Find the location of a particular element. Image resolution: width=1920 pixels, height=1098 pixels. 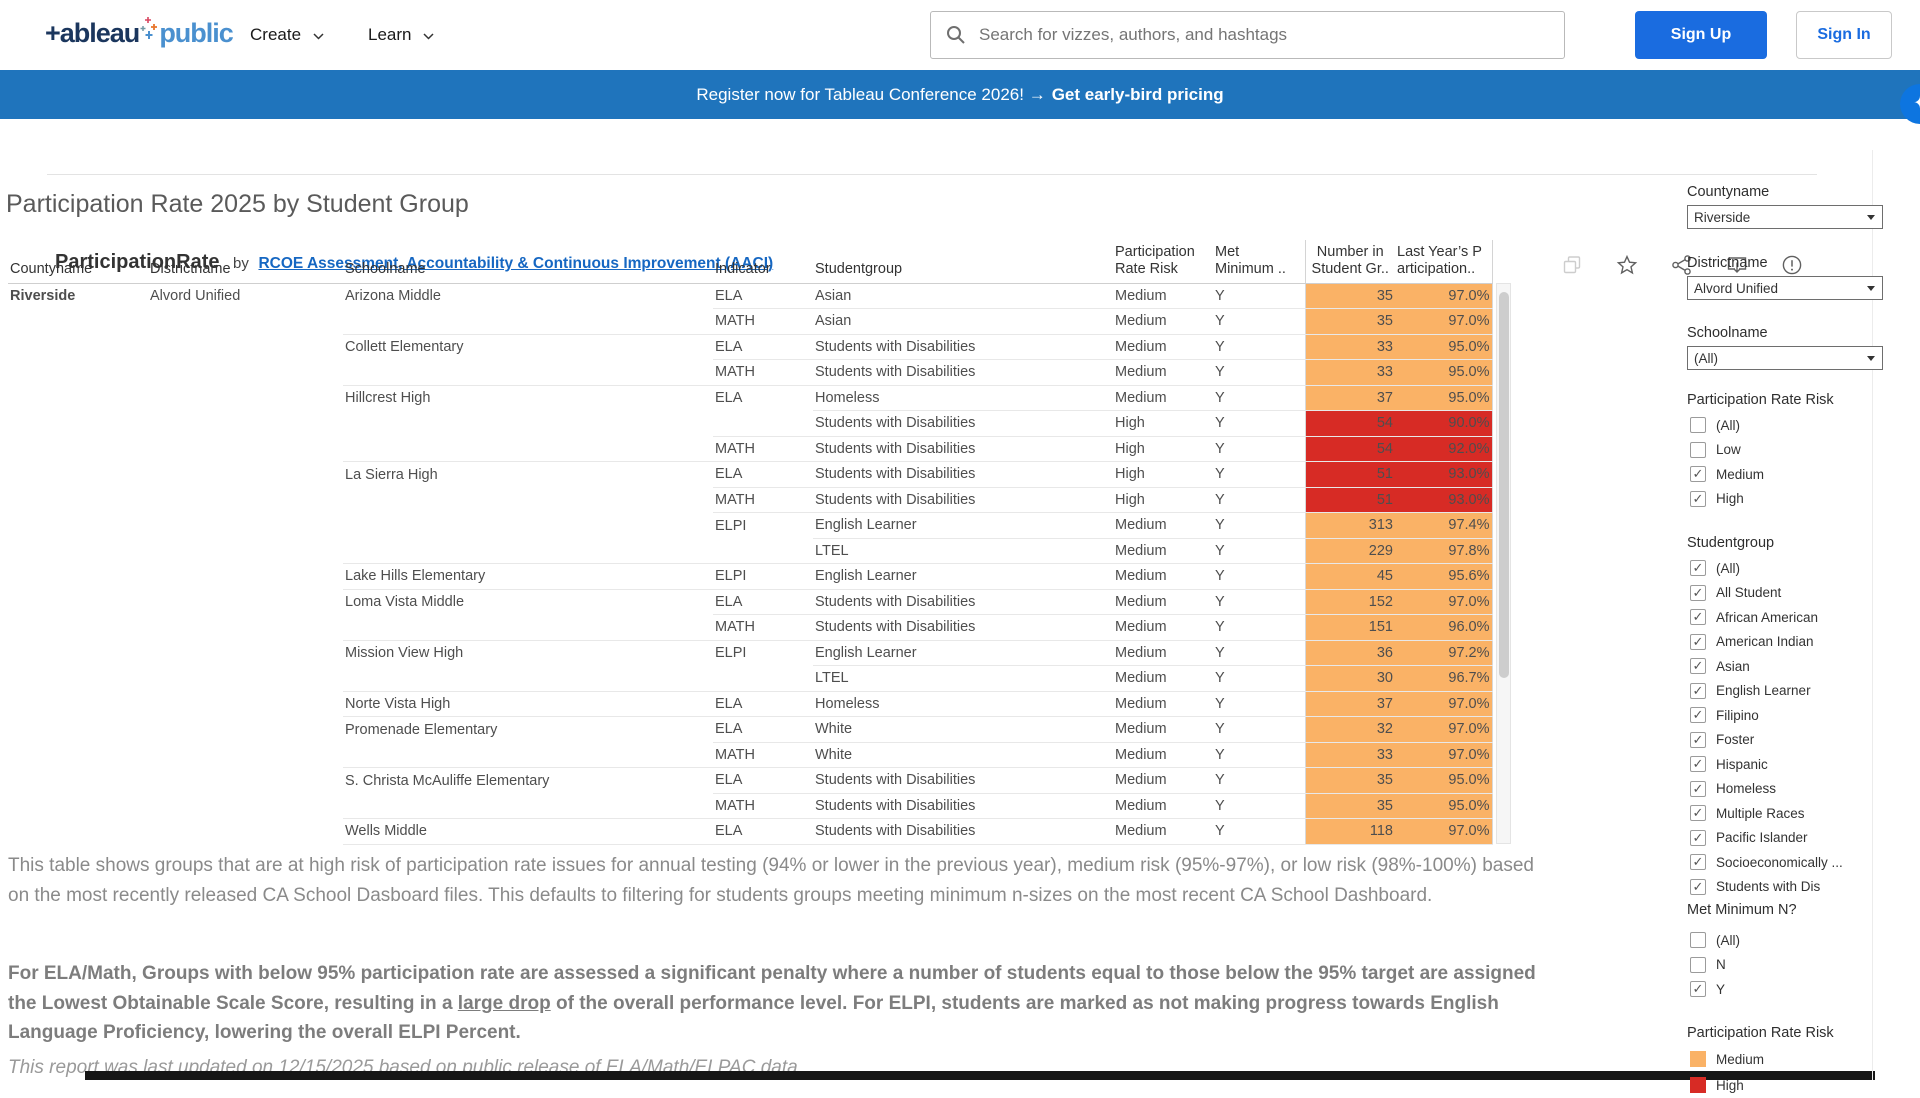

cell-n: 33 is located at coordinates (1349, 755).